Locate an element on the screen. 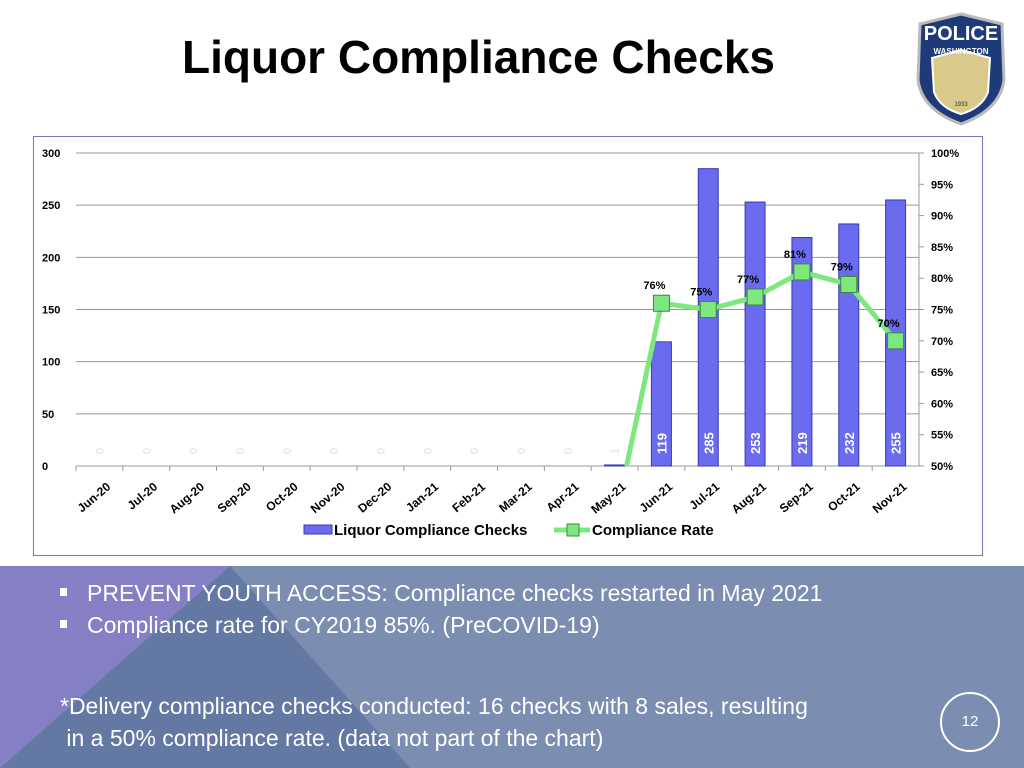  rate-data-label: 77% is located at coordinates (748, 280).